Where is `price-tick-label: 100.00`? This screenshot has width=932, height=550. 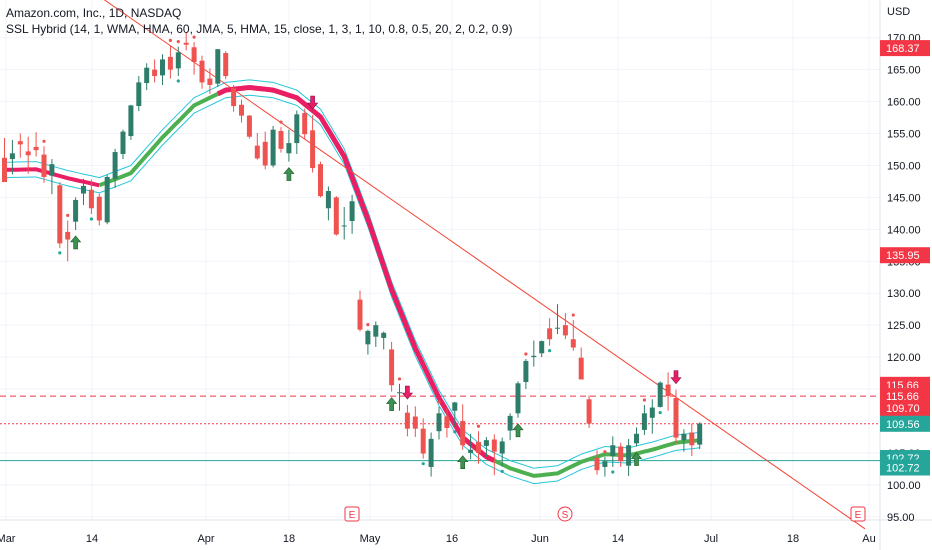
price-tick-label: 100.00 is located at coordinates (904, 486).